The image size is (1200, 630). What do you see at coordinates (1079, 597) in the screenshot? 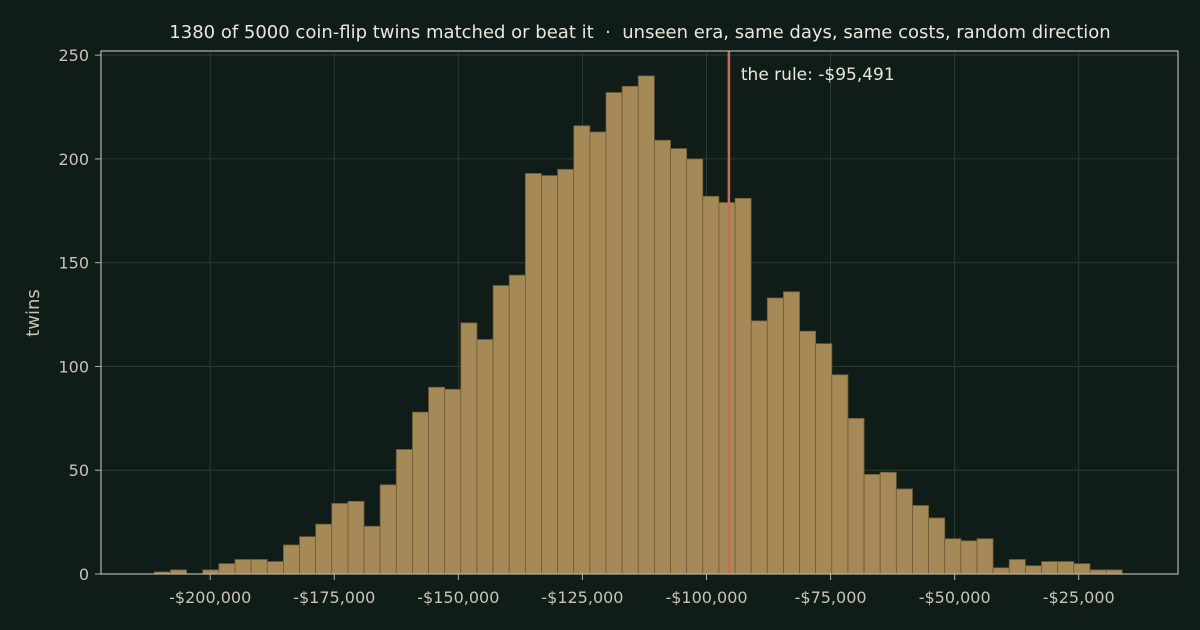
I see `x-tick-label: -$25,000` at bounding box center [1079, 597].